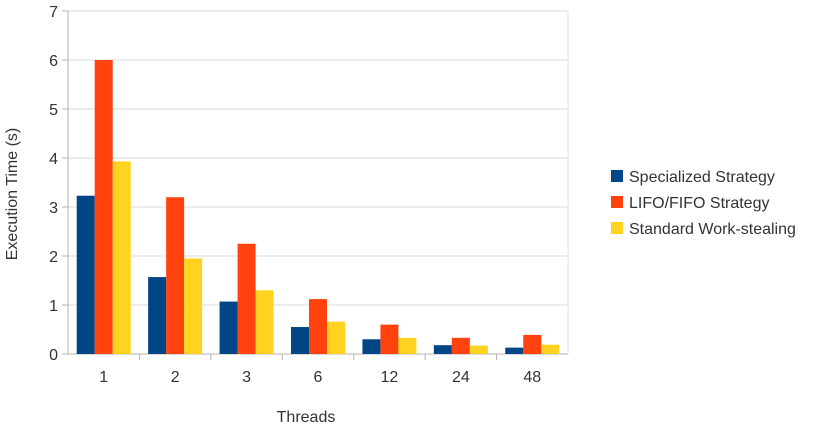  What do you see at coordinates (53, 257) in the screenshot?
I see `y-tick-label: 2` at bounding box center [53, 257].